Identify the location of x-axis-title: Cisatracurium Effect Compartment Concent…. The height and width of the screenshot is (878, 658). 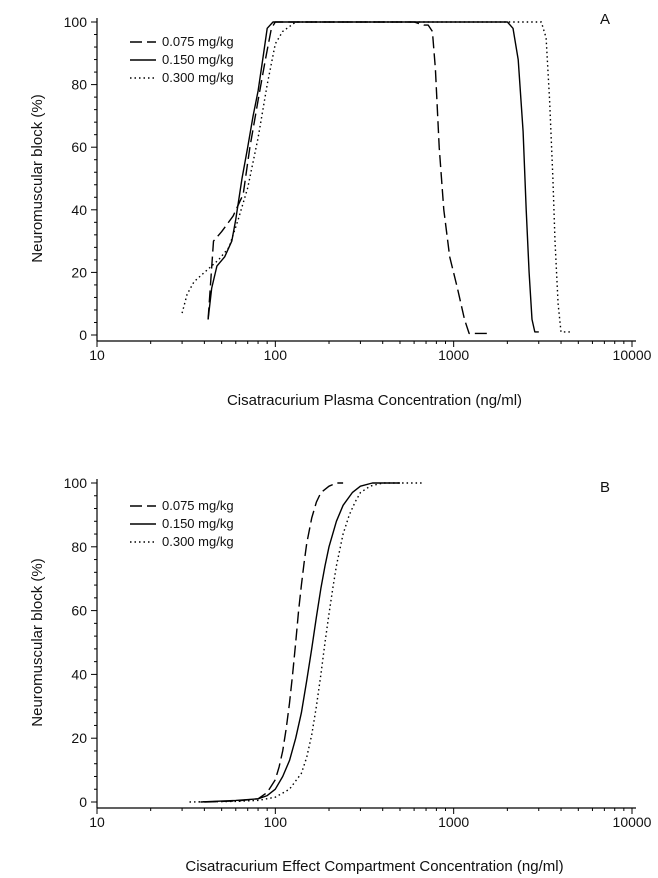
(374, 866).